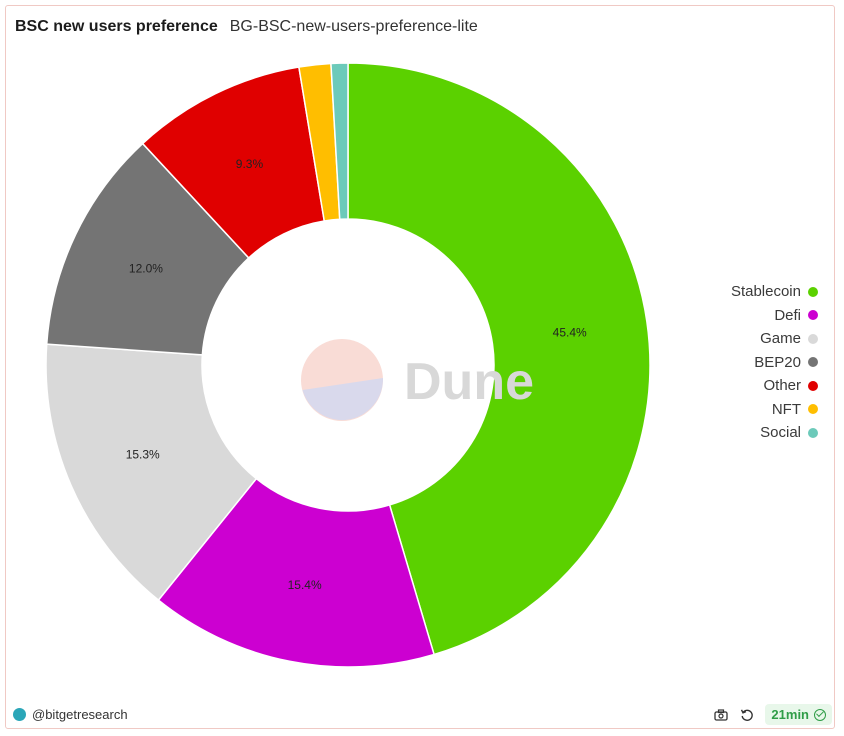  Describe the element at coordinates (343, 399) in the screenshot. I see `dune-logo-bottom-icon` at that location.